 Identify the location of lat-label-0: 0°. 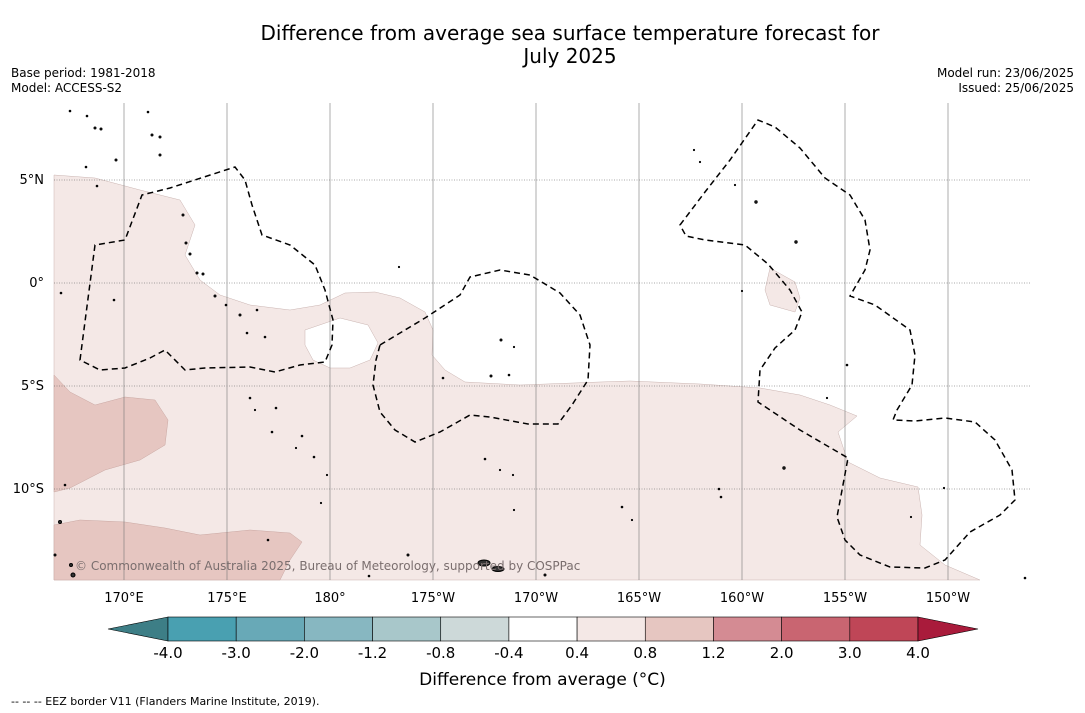
(36, 283).